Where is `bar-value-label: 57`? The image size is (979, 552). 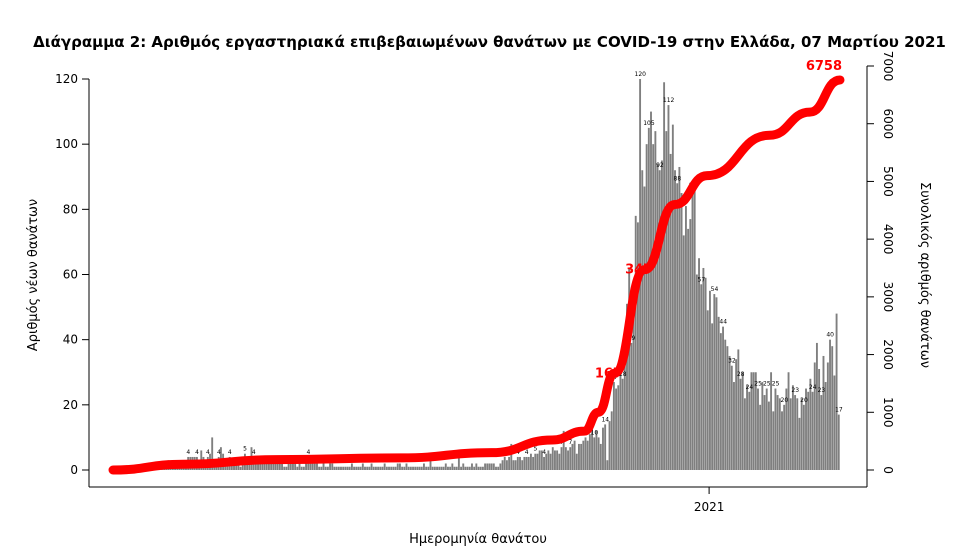 bar-value-label: 57 is located at coordinates (702, 279).